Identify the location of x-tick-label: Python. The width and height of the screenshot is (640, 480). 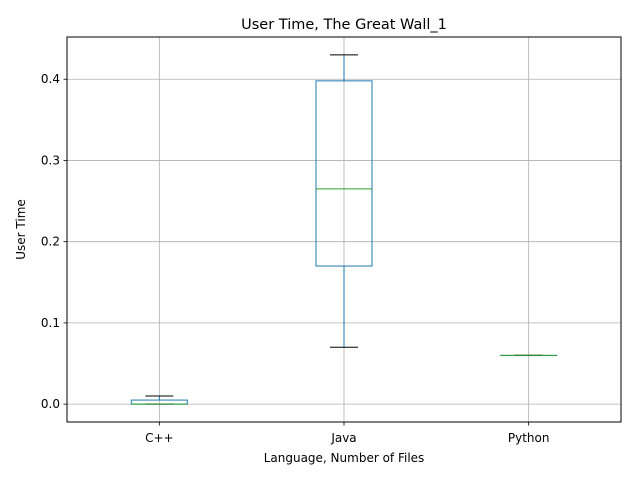
(529, 438).